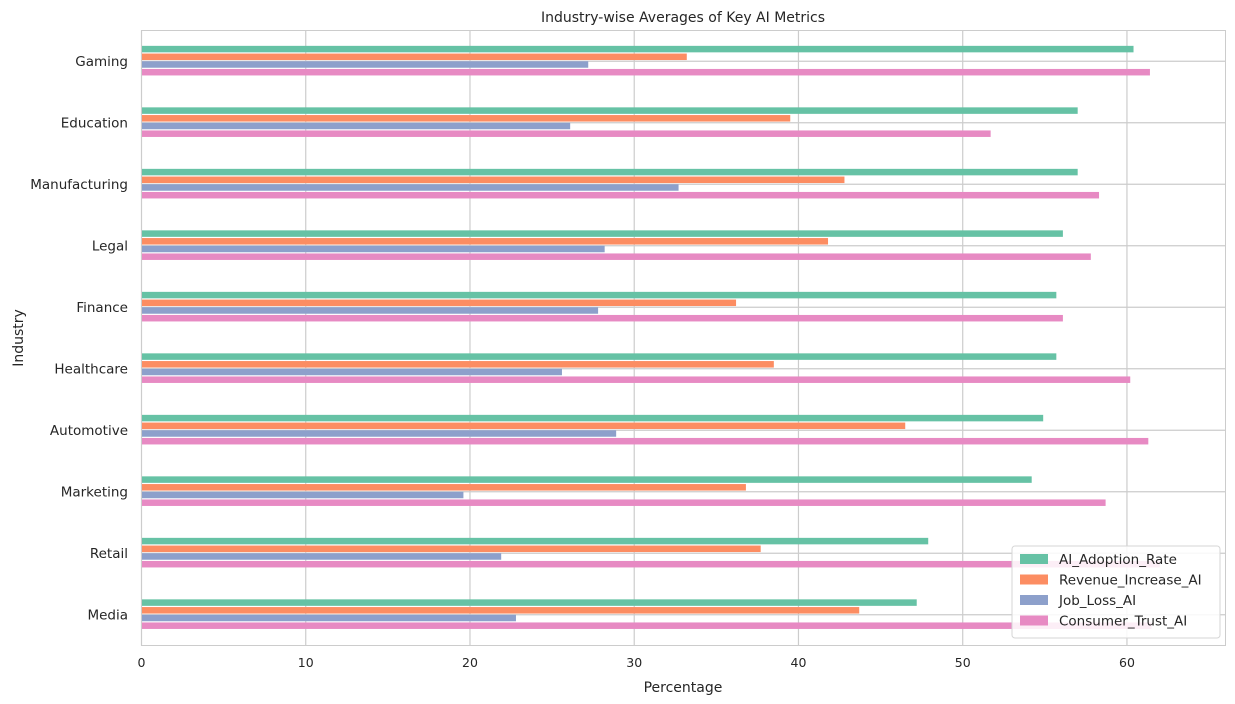 The width and height of the screenshot is (1235, 704). Describe the element at coordinates (94, 492) in the screenshot. I see `y-tick-label: Marketing` at that location.